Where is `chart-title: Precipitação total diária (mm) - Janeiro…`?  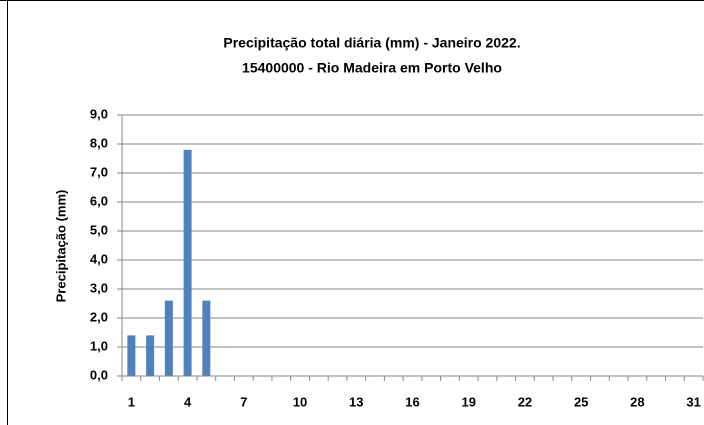 chart-title: Precipitação total diária (mm) - Janeiro… is located at coordinates (371, 43).